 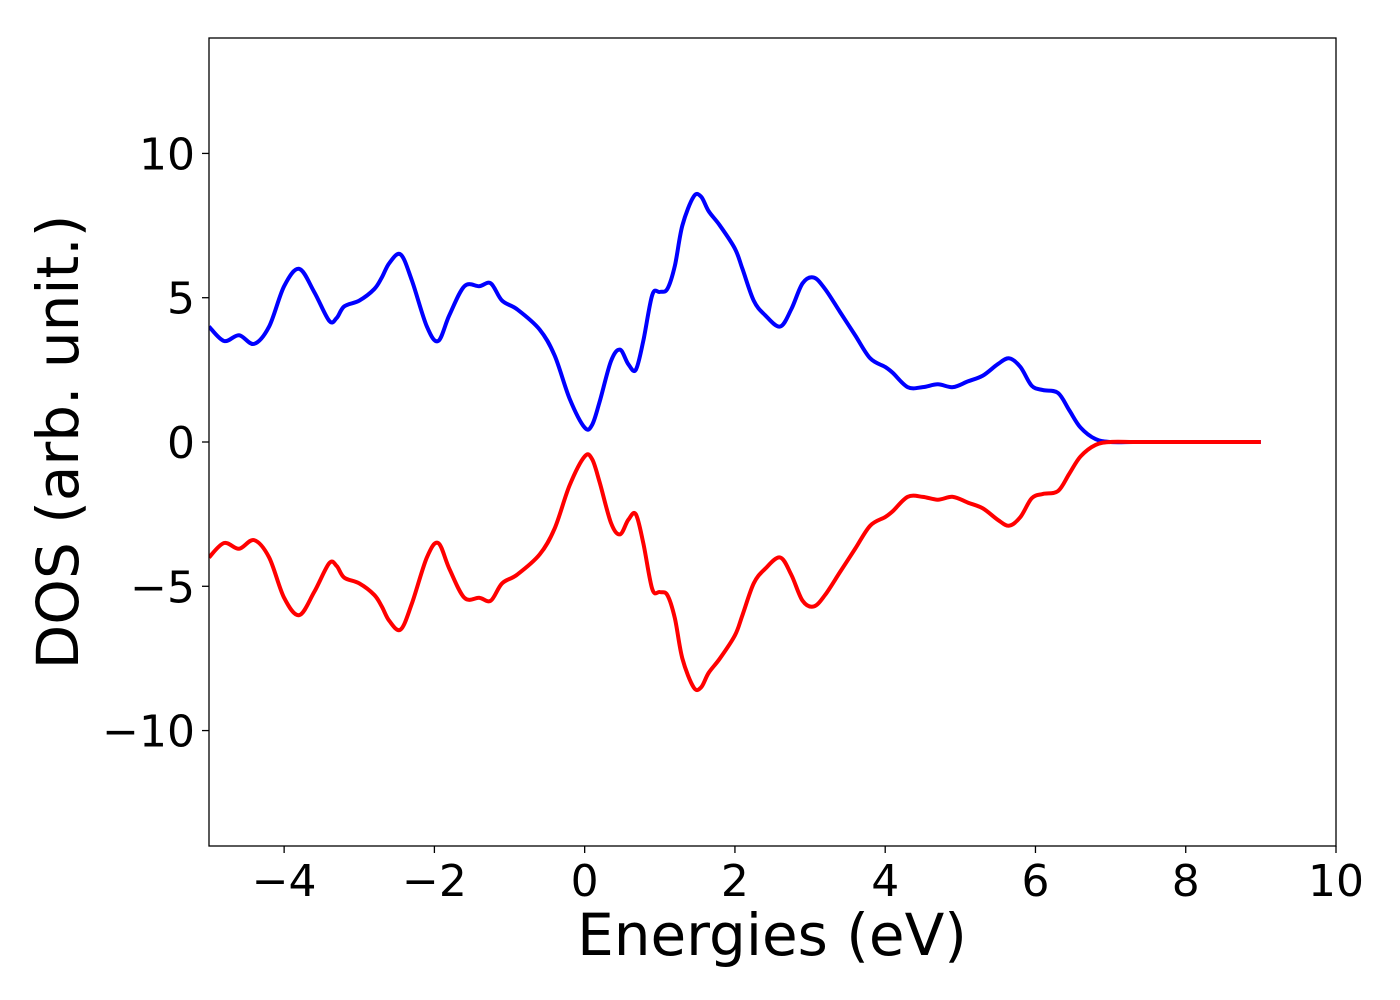 What do you see at coordinates (1035, 881) in the screenshot?
I see `x-tick-label: 6` at bounding box center [1035, 881].